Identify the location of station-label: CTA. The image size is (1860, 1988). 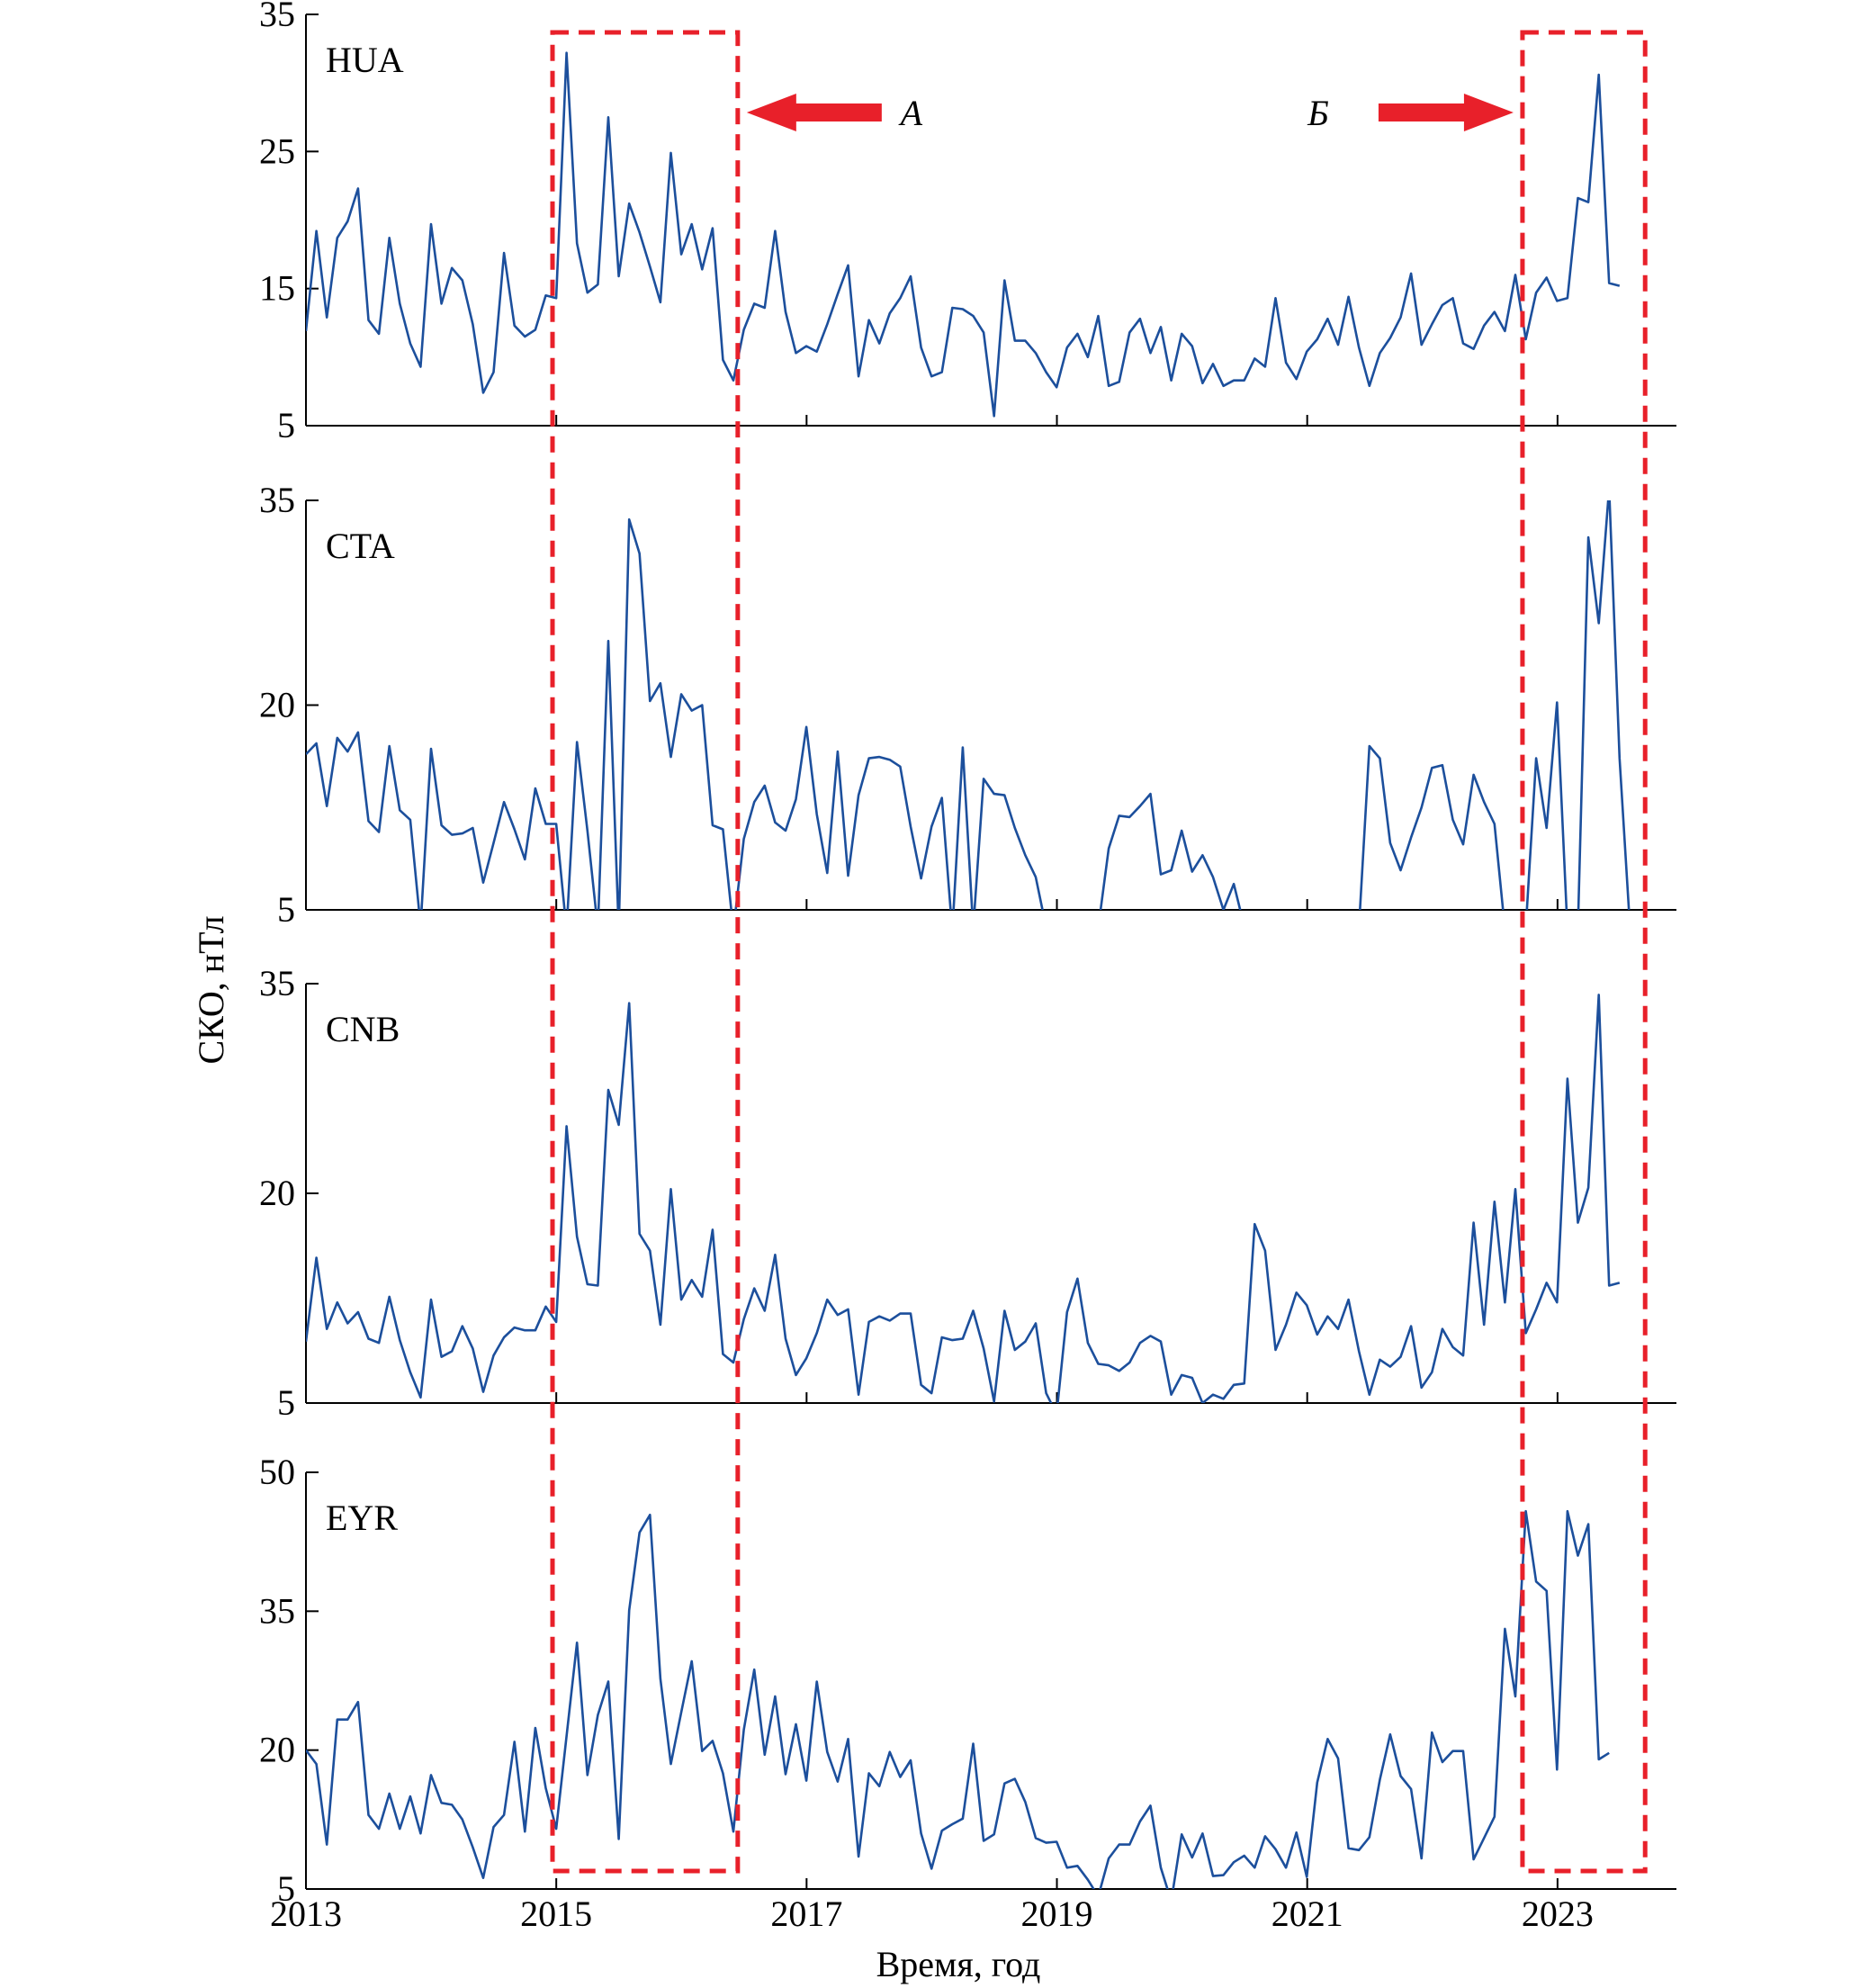
(360, 546).